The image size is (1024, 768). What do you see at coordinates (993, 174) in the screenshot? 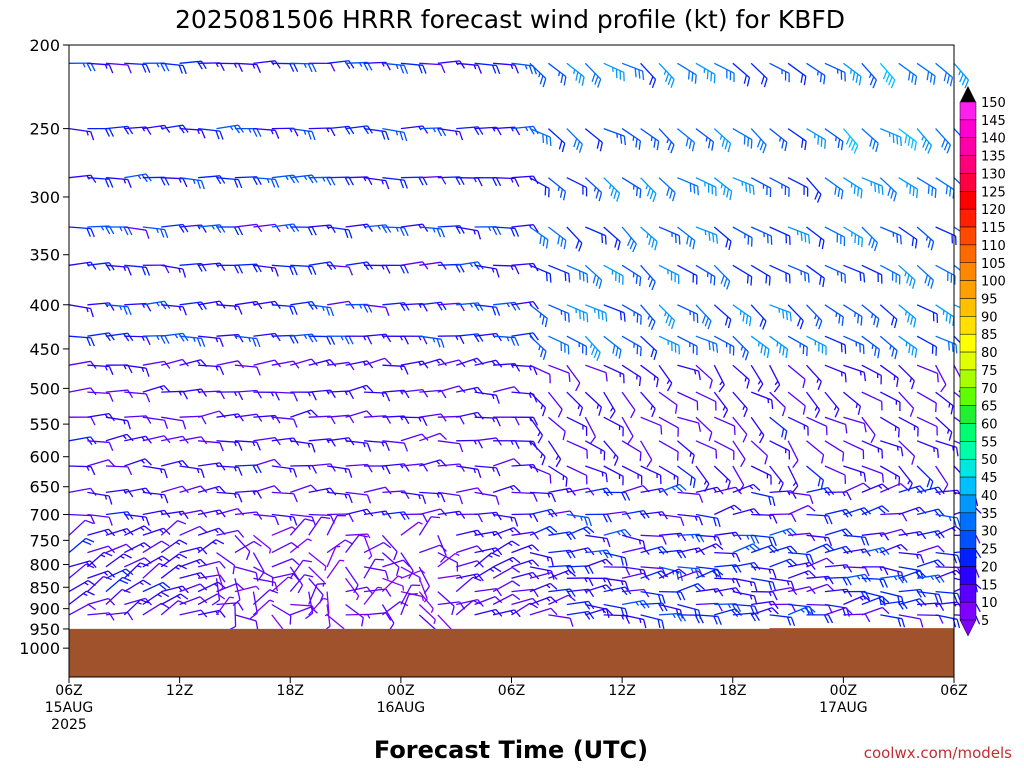
I see `colorbar-tick-label: 130` at bounding box center [993, 174].